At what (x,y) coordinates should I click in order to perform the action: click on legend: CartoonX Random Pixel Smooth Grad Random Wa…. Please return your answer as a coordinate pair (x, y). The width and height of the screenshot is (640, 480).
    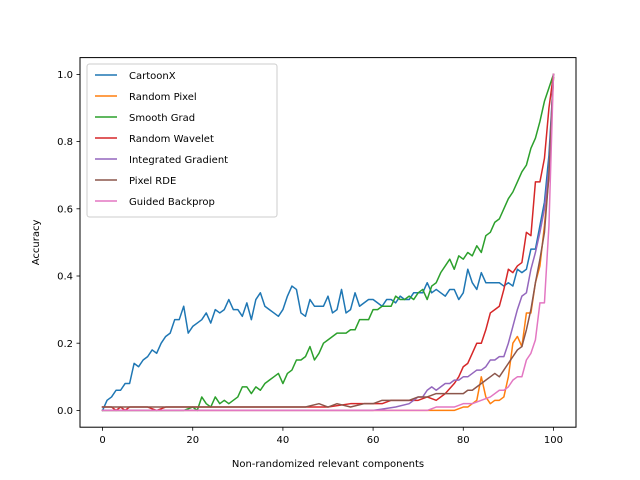
    Looking at the image, I should click on (182, 140).